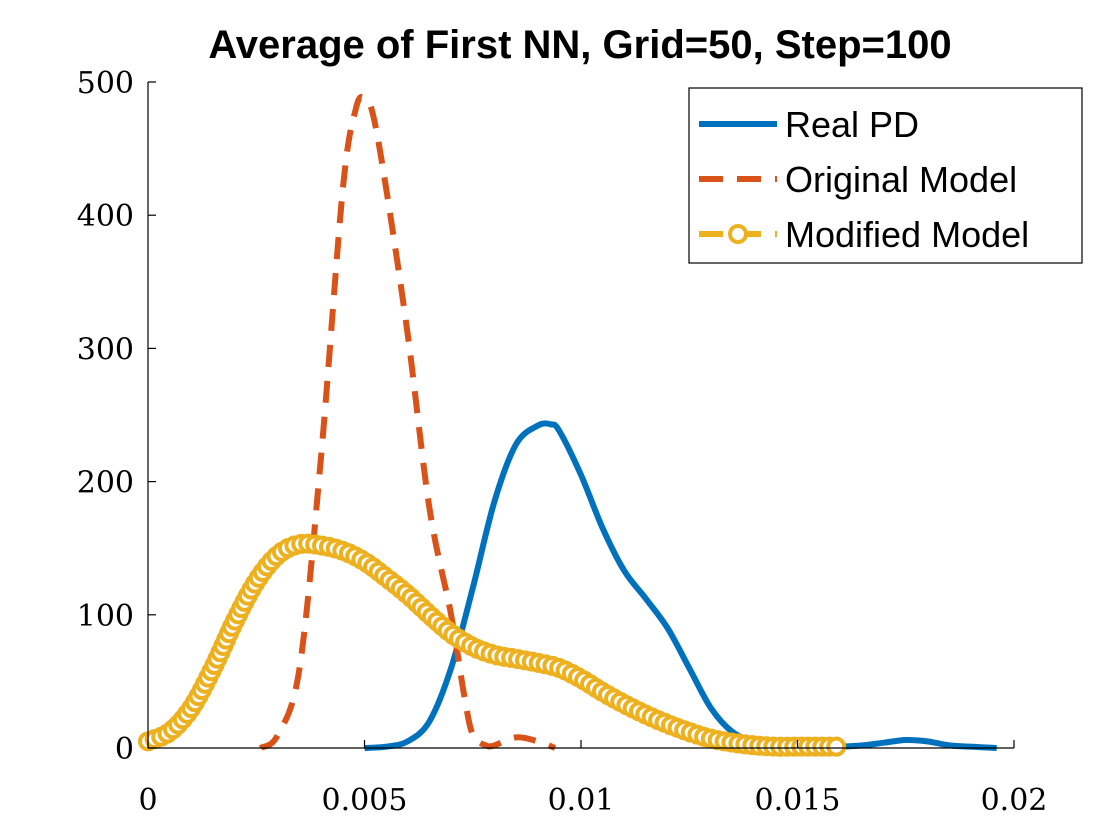 This screenshot has height=840, width=1120. I want to click on y-tick-label: 0, so click(124, 749).